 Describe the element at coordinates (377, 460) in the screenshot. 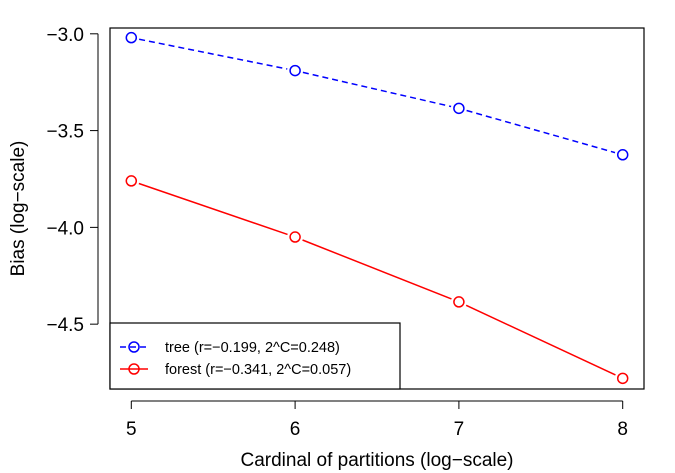

I see `x-axis-title: Cardinal of partitions (log−scale)` at that location.